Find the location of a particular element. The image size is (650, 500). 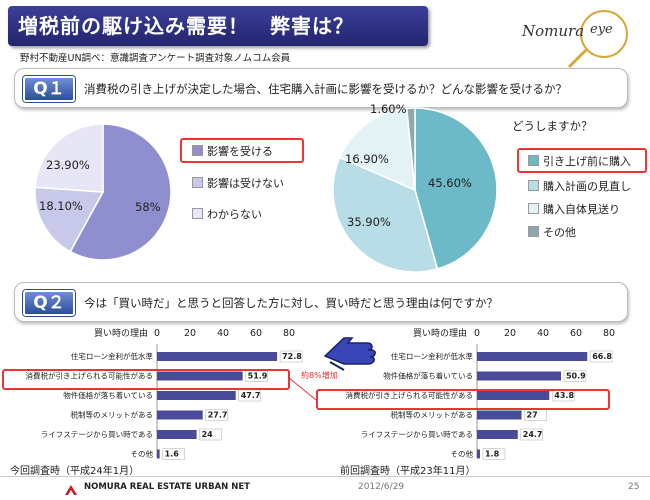

legend-highlight-affected is located at coordinates (242, 150).